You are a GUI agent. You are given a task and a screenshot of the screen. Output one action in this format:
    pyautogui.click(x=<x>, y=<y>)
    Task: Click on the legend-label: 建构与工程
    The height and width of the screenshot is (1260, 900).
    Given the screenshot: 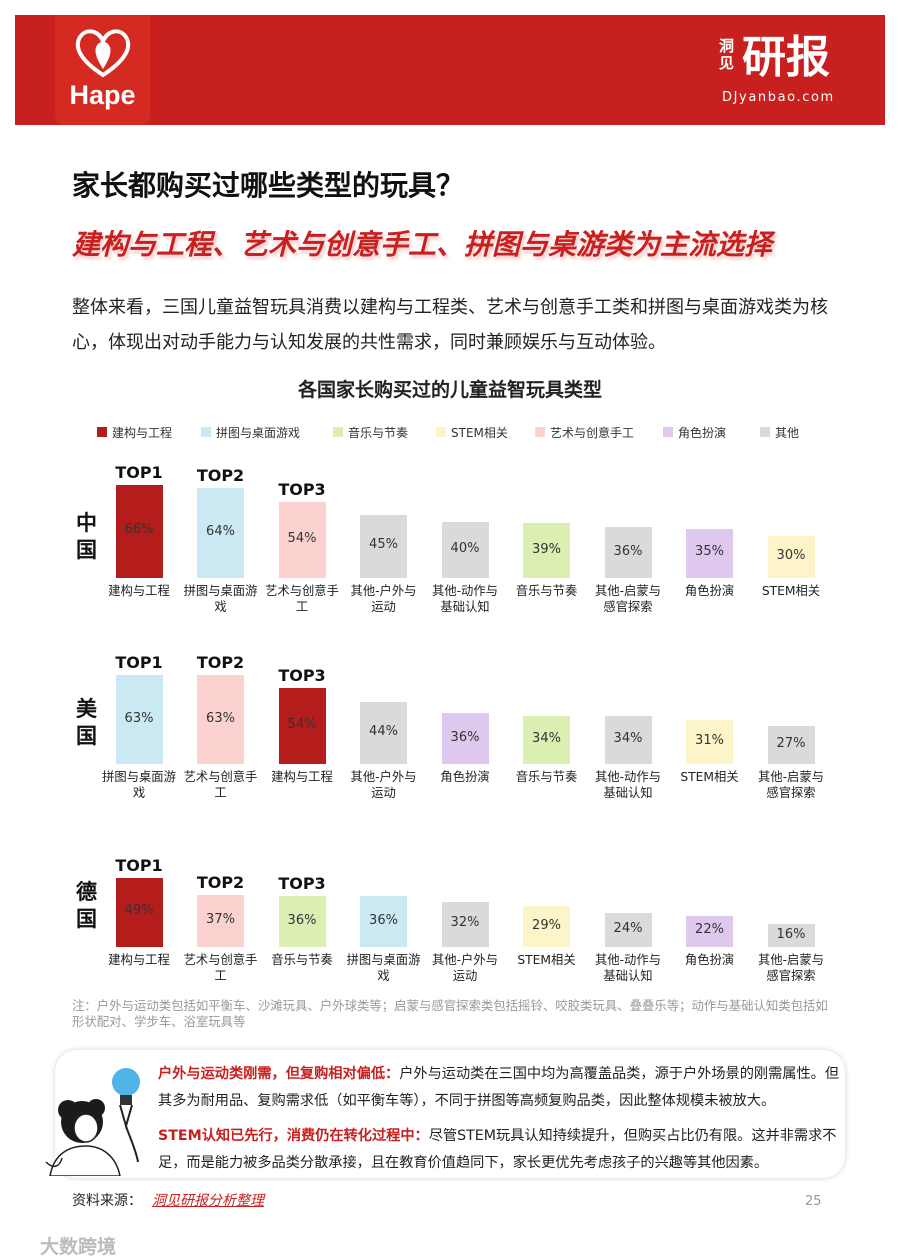 What is the action you would take?
    pyautogui.click(x=142, y=433)
    